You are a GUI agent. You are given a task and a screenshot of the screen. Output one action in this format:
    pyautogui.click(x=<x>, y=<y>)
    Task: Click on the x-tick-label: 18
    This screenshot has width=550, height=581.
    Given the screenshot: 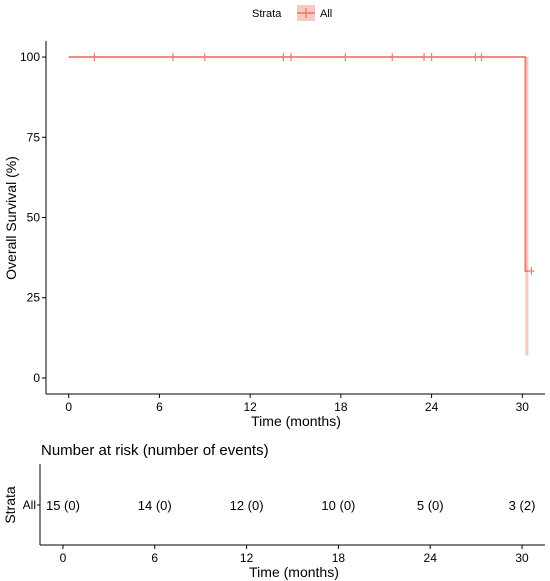 What is the action you would take?
    pyautogui.click(x=341, y=407)
    